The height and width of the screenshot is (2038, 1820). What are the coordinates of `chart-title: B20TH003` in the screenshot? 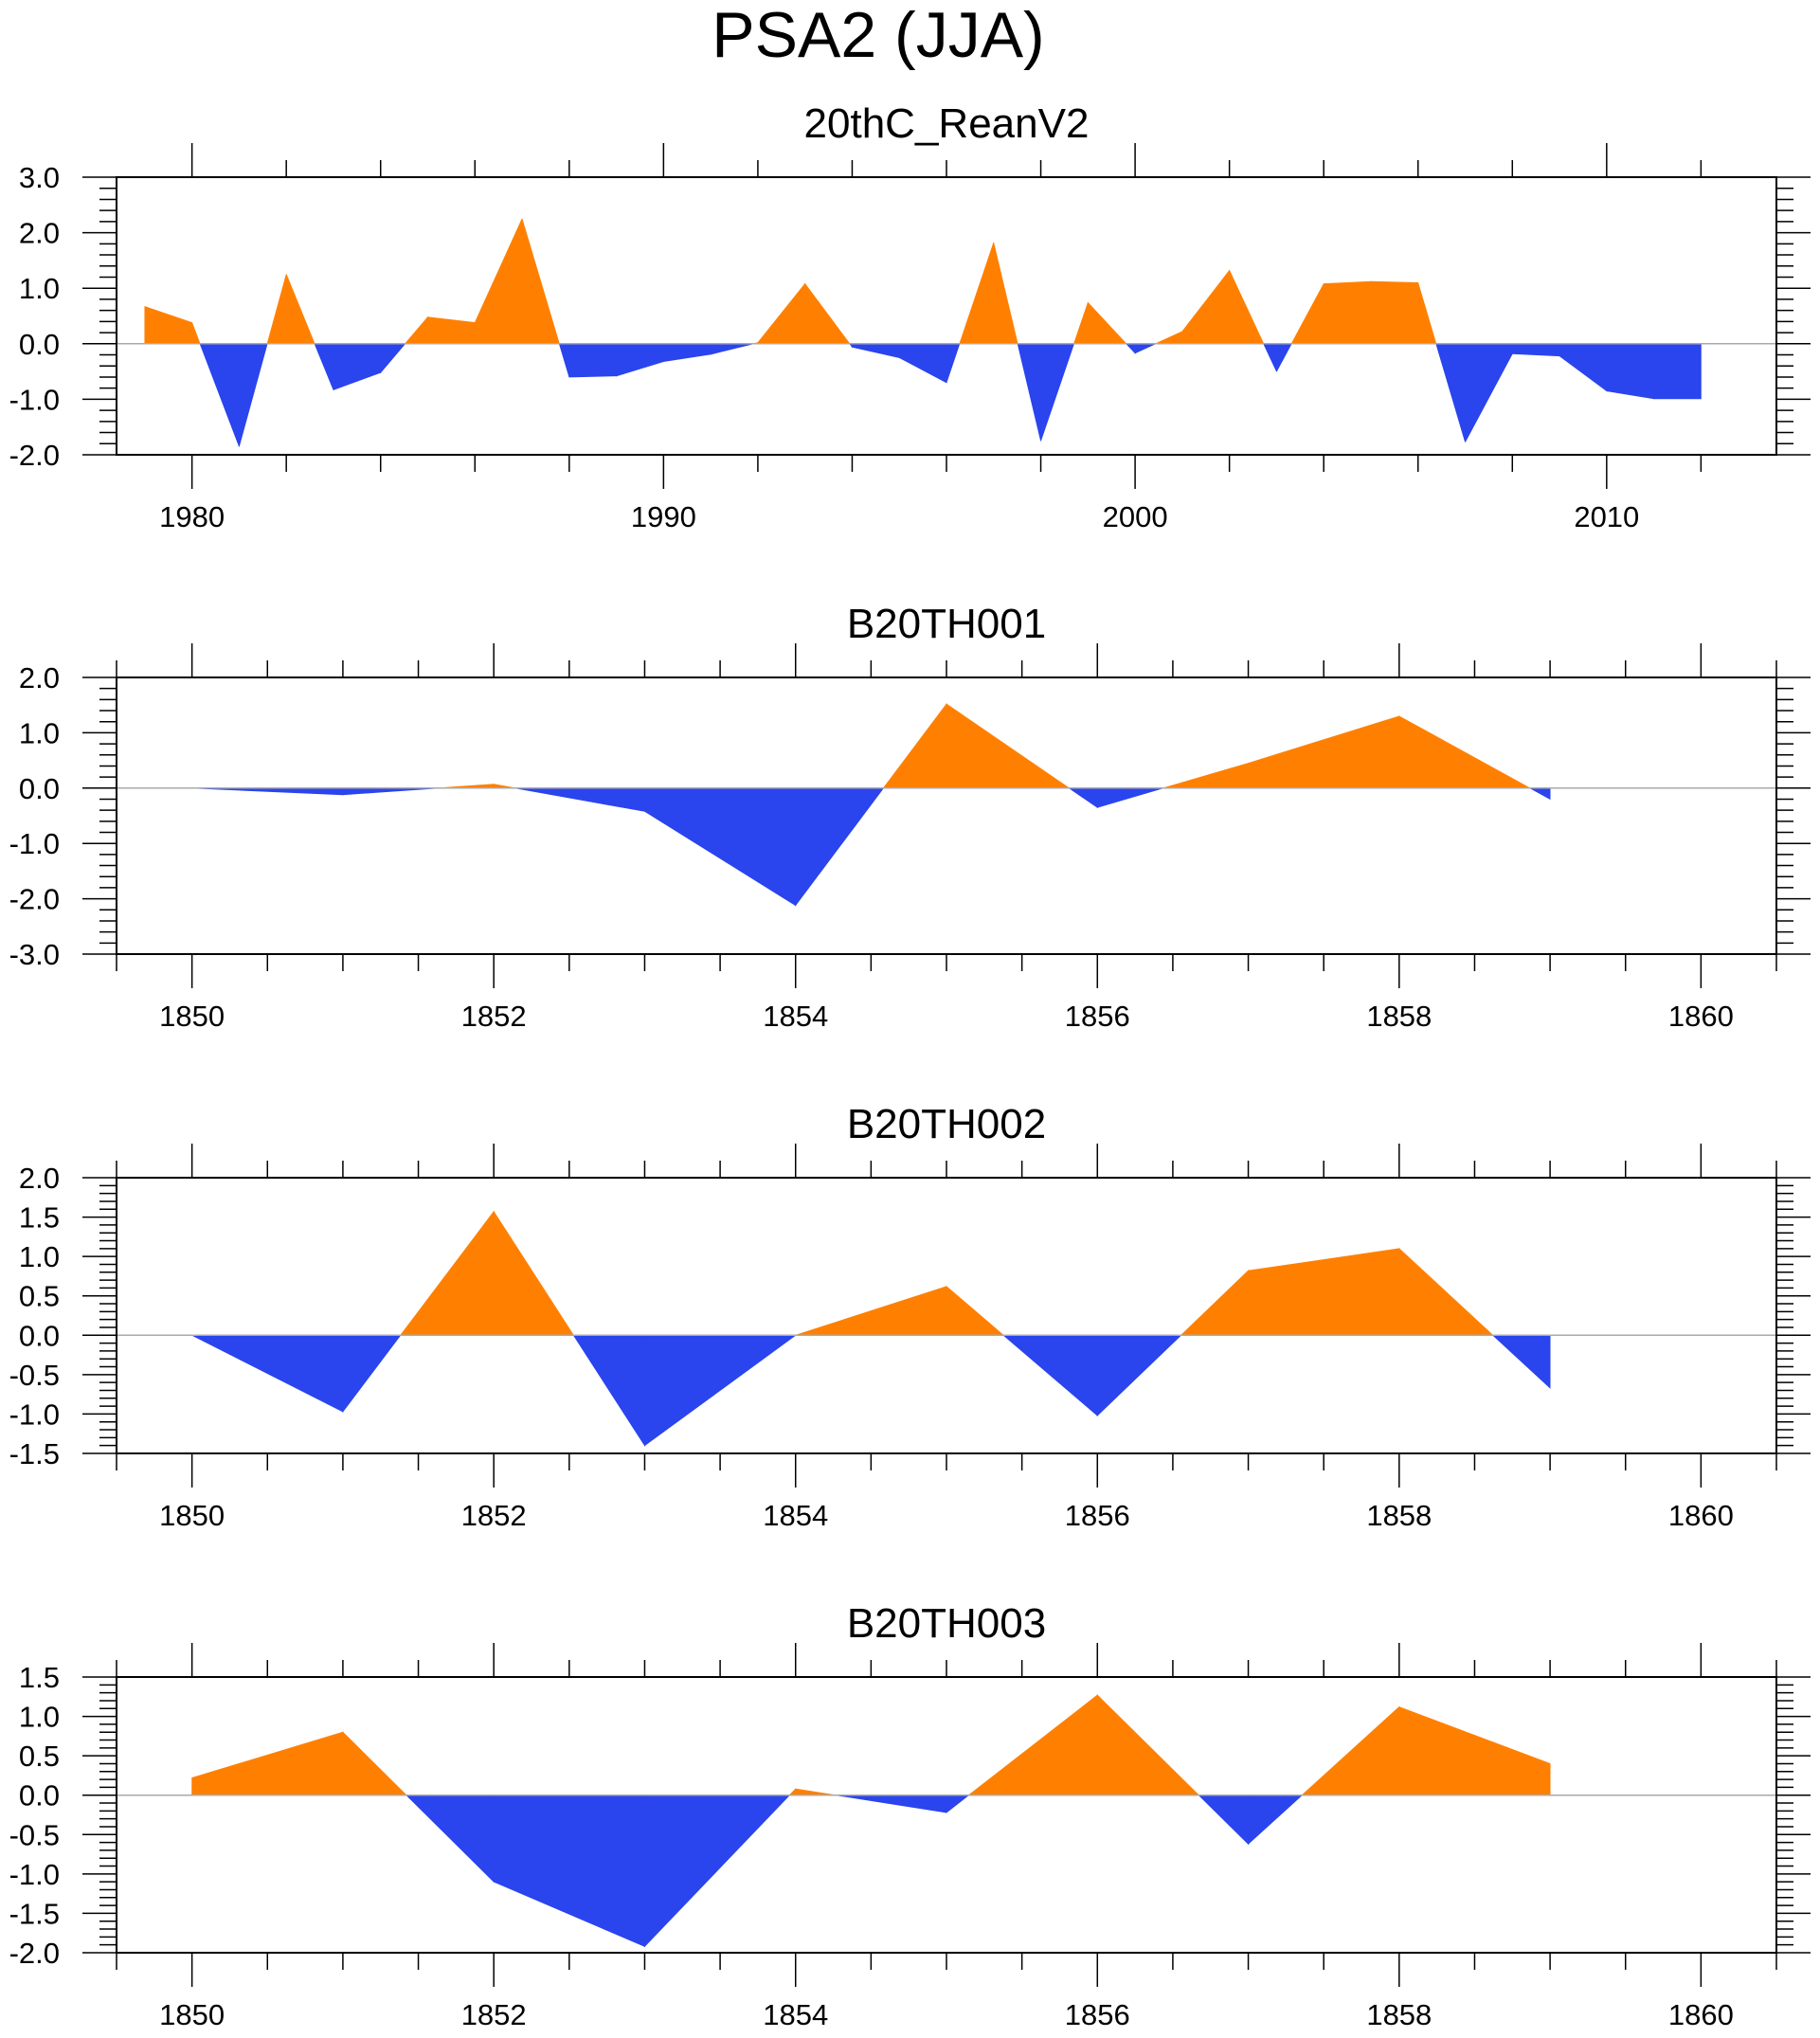 It's located at (946, 1623).